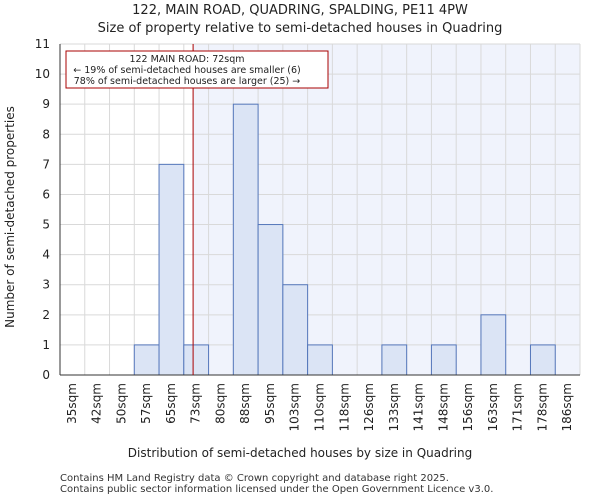  I want to click on y-tick-label: 9, so click(46, 104).